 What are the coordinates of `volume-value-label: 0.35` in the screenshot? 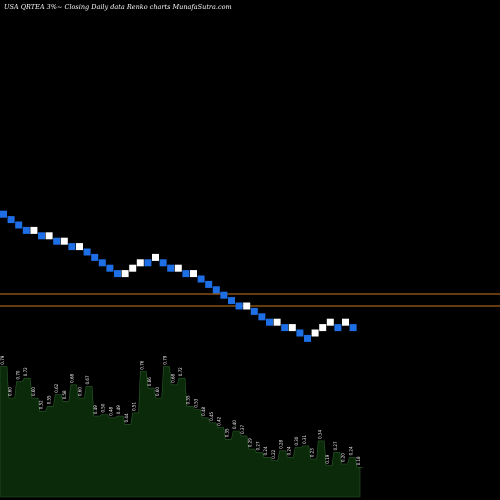 It's located at (226, 432).